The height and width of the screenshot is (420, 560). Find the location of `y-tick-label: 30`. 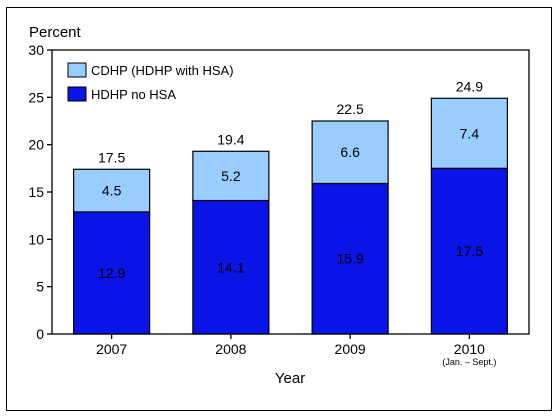

y-tick-label: 30 is located at coordinates (36, 50).